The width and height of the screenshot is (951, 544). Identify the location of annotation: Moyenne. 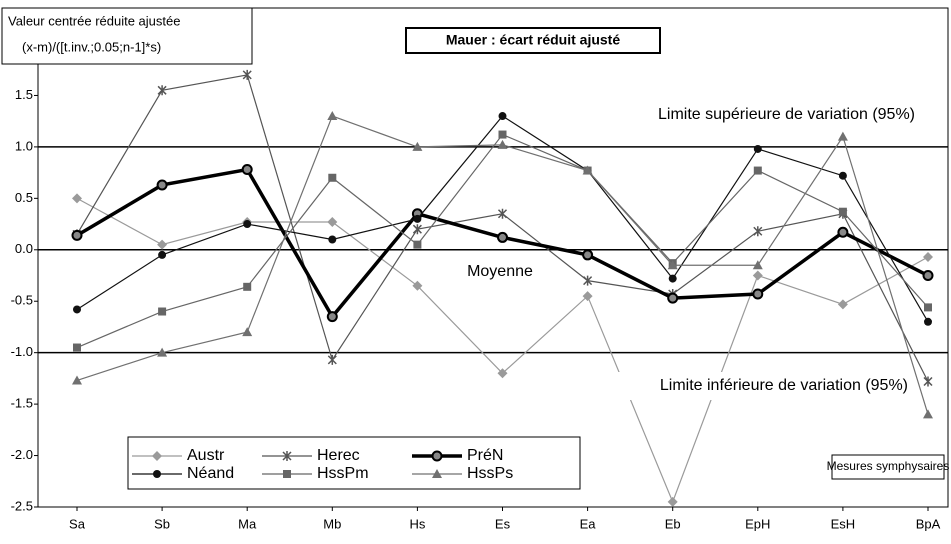
(500, 271).